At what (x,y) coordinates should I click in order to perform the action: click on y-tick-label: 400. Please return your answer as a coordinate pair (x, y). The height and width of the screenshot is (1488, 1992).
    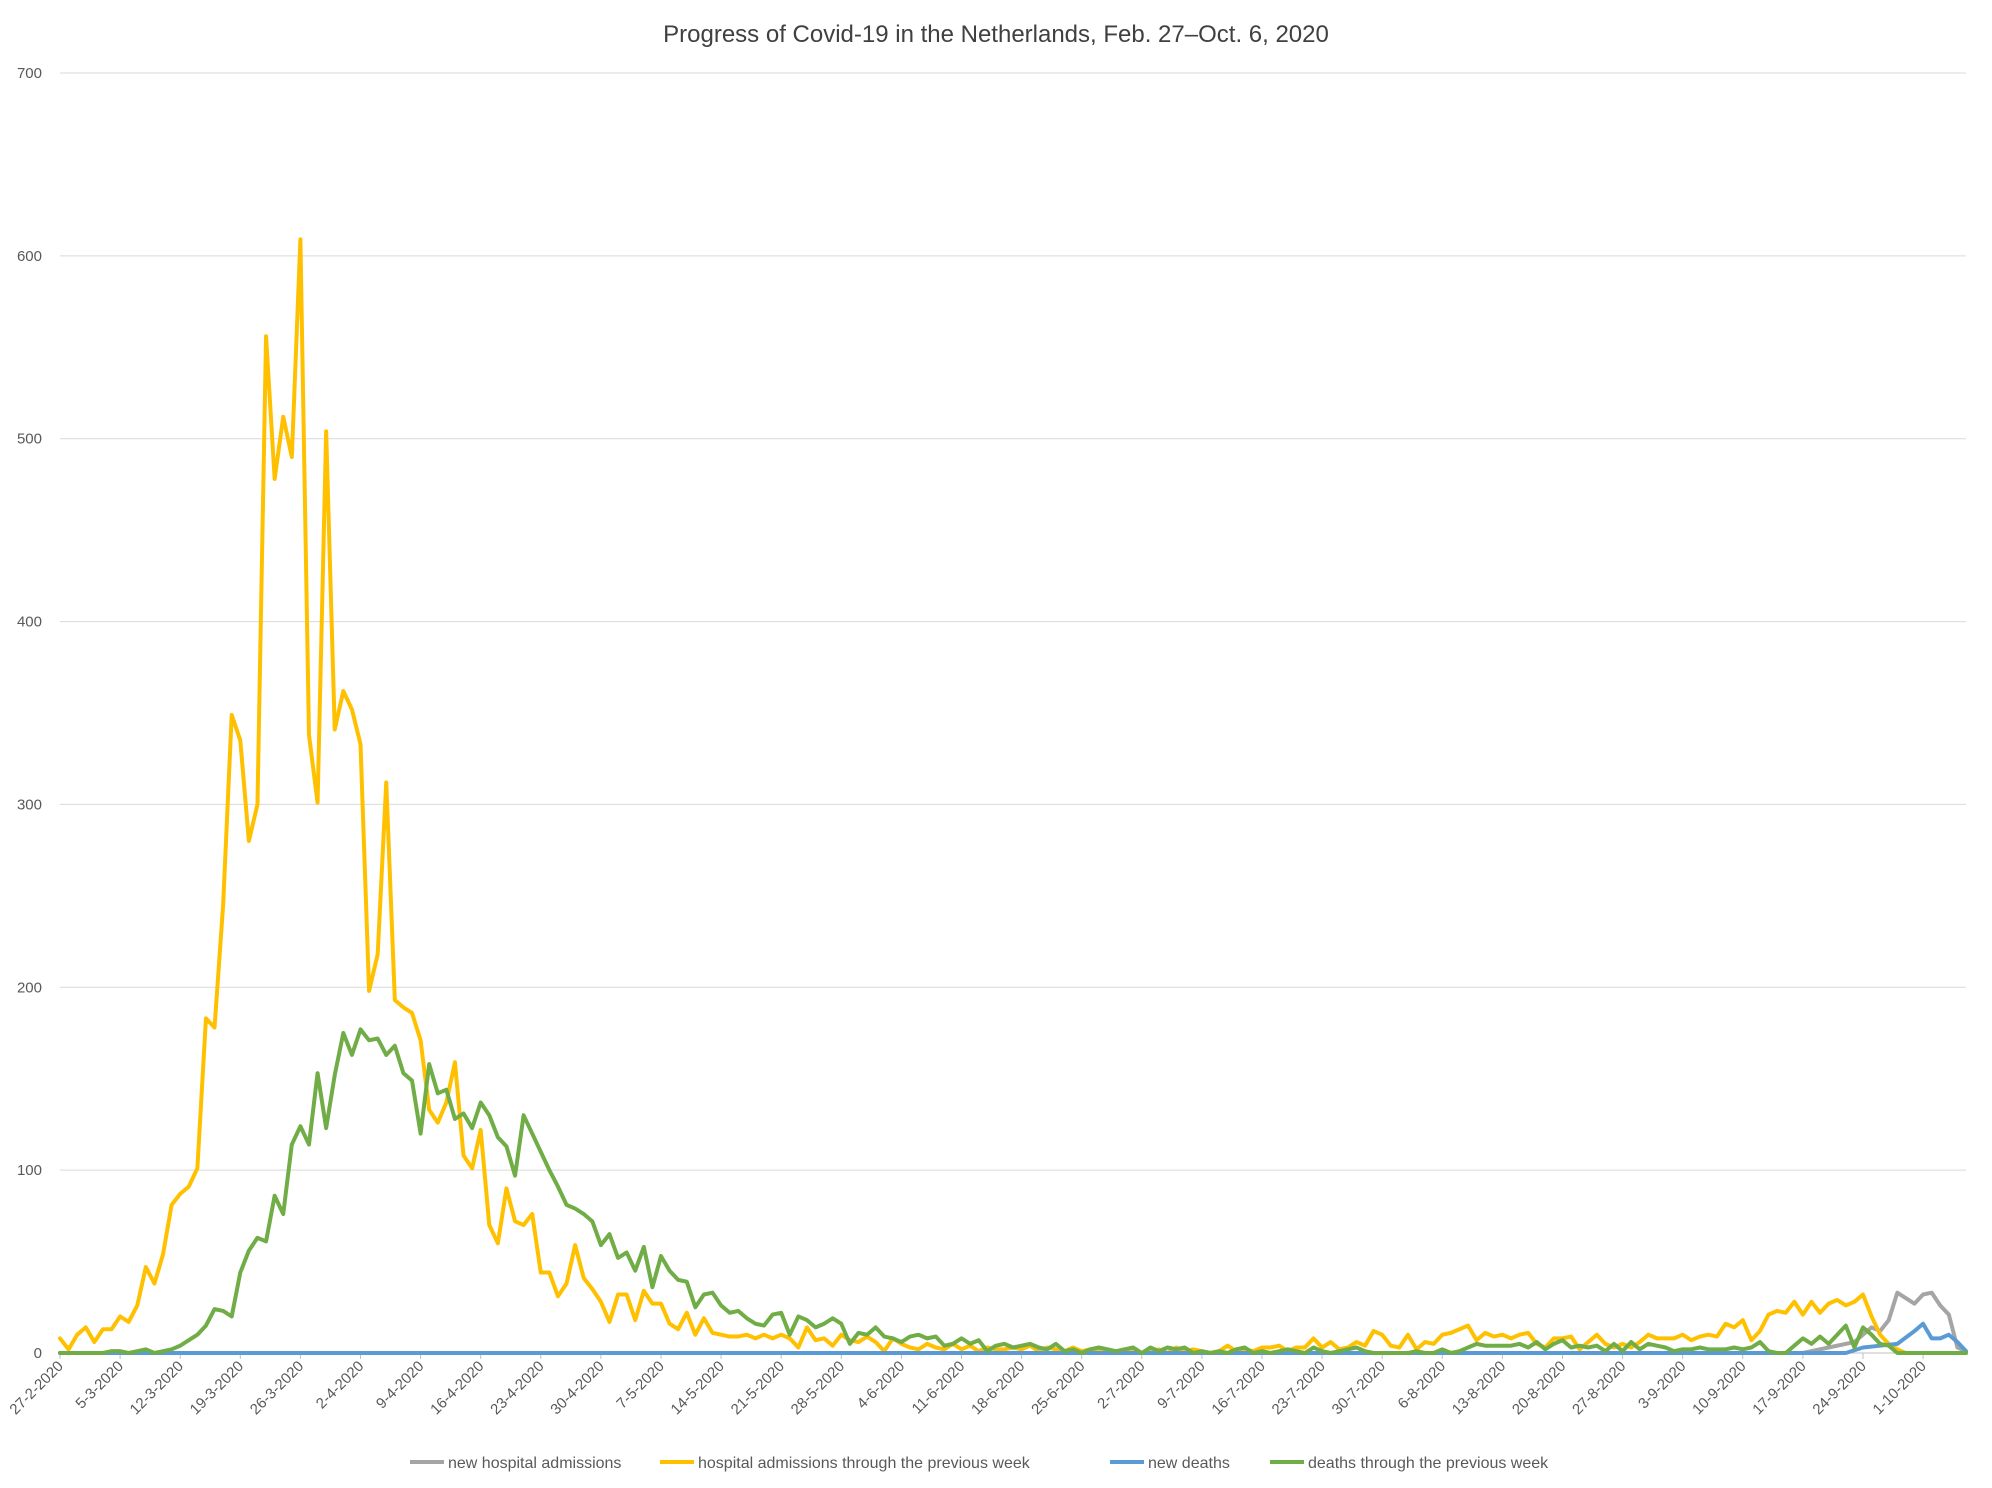
    Looking at the image, I should click on (29, 622).